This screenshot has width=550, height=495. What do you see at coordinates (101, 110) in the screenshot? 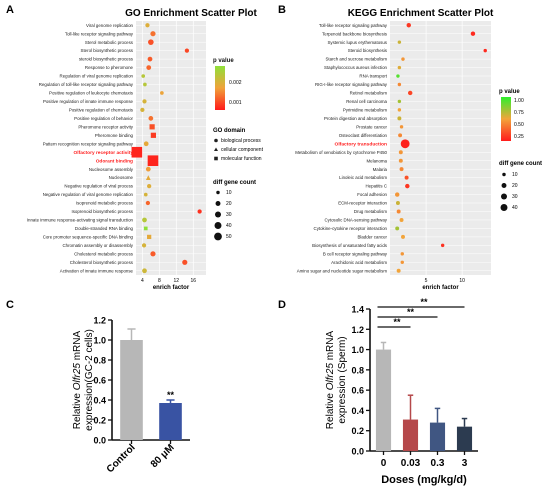
I see `y-tick-label: Positive regulation of chemotaxis` at bounding box center [101, 110].